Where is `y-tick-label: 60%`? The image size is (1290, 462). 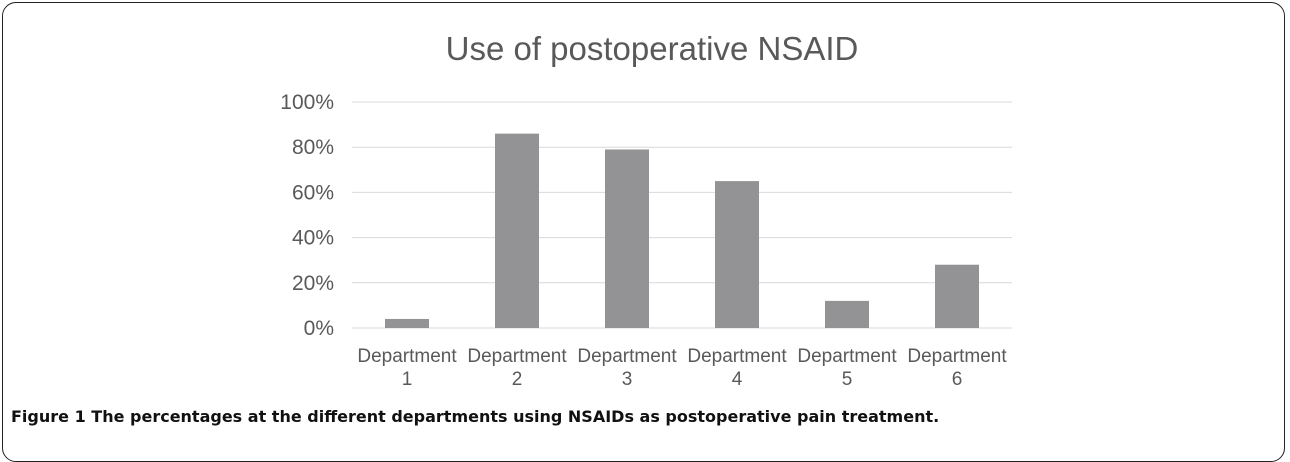
y-tick-label: 60% is located at coordinates (313, 192).